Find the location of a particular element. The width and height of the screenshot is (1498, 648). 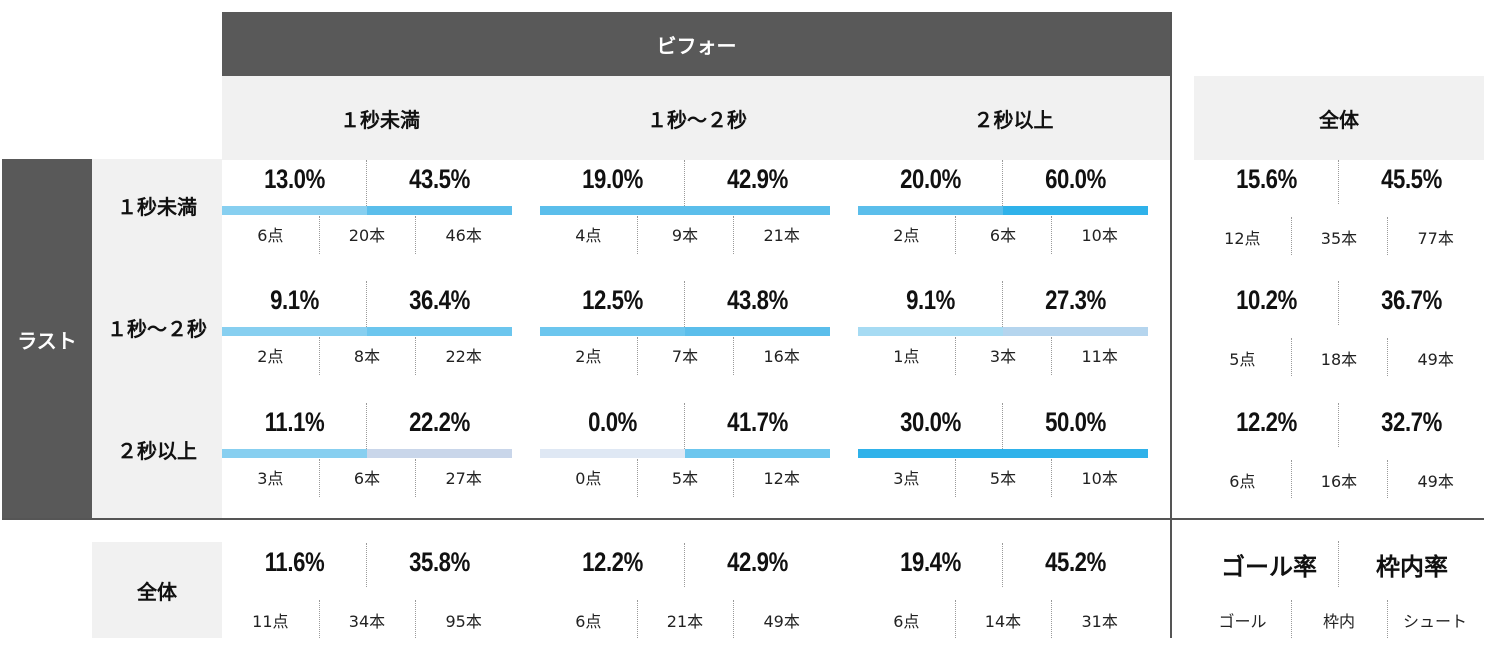

col-total-1-rate-divider is located at coordinates (366, 565).